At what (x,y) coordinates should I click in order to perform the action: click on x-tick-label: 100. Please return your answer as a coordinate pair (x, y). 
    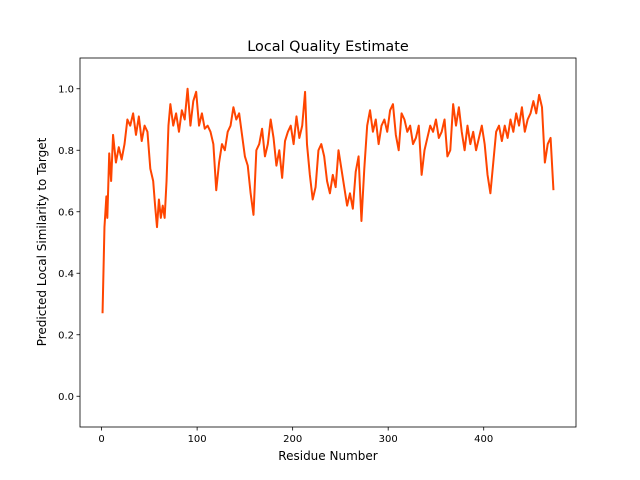
    Looking at the image, I should click on (197, 439).